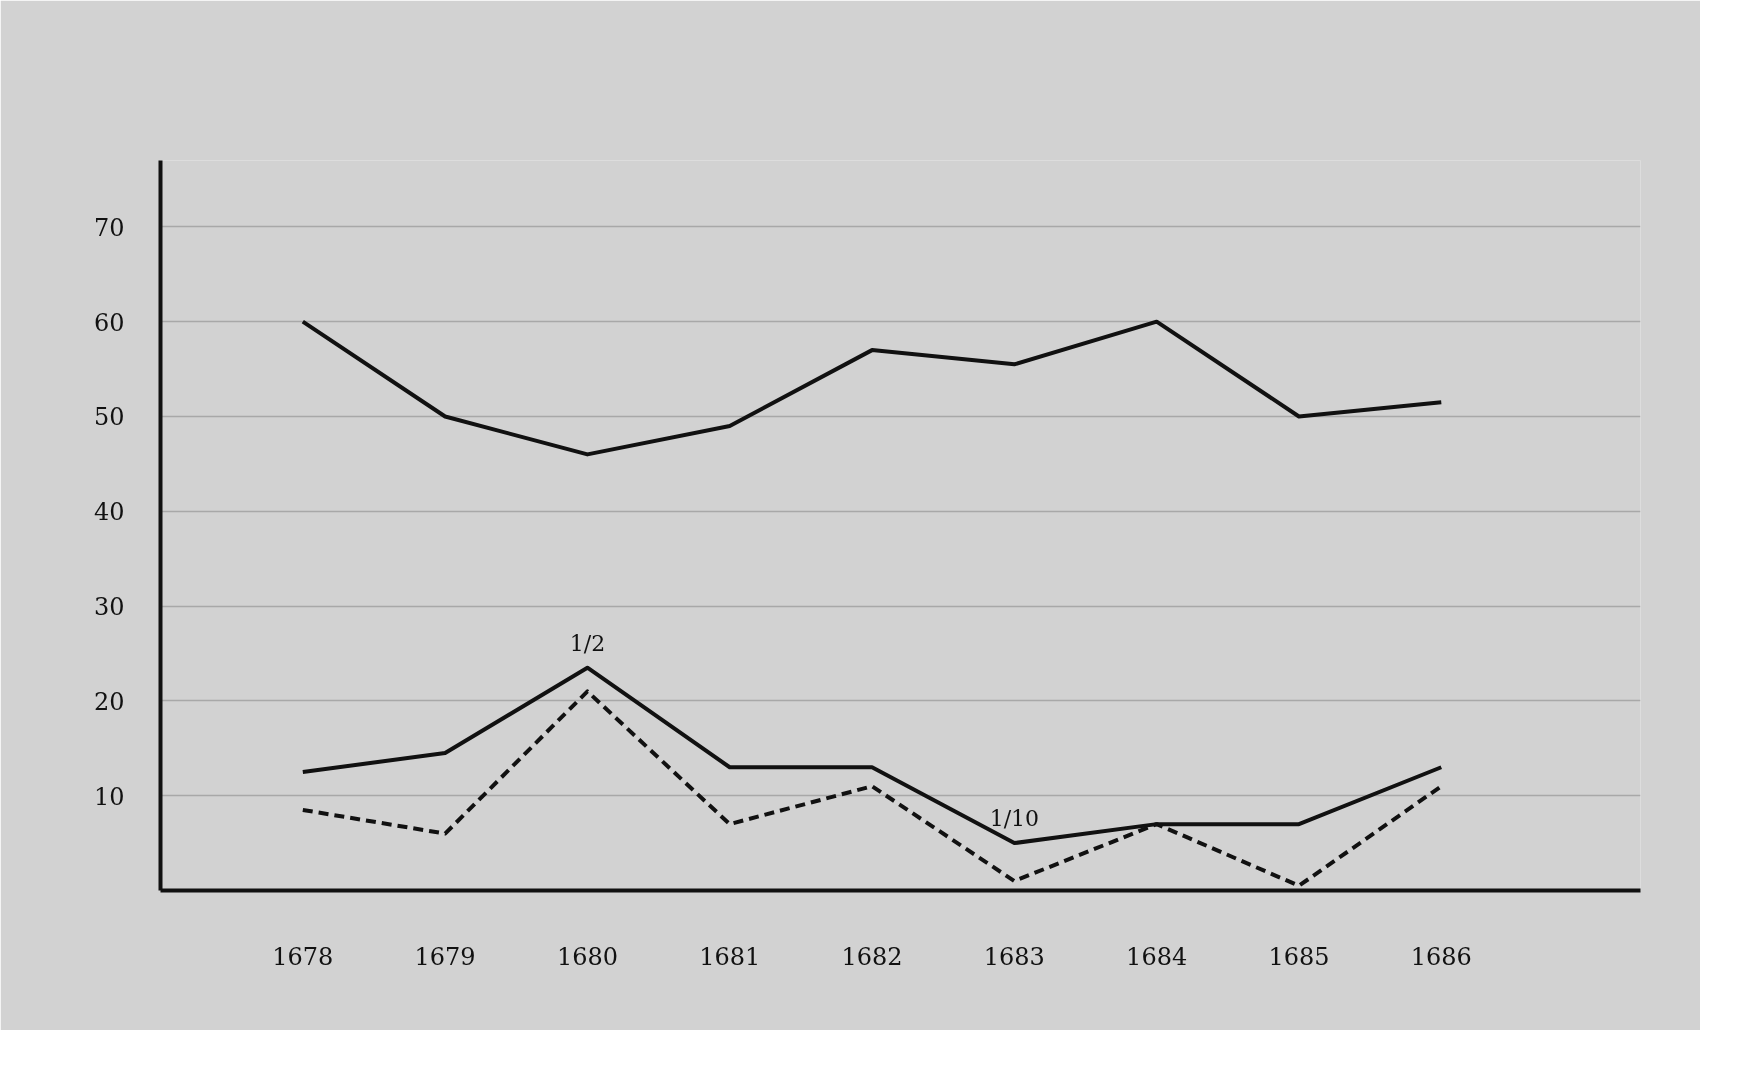 The image size is (1751, 1067). I want to click on annotation: 1/2, so click(587, 643).